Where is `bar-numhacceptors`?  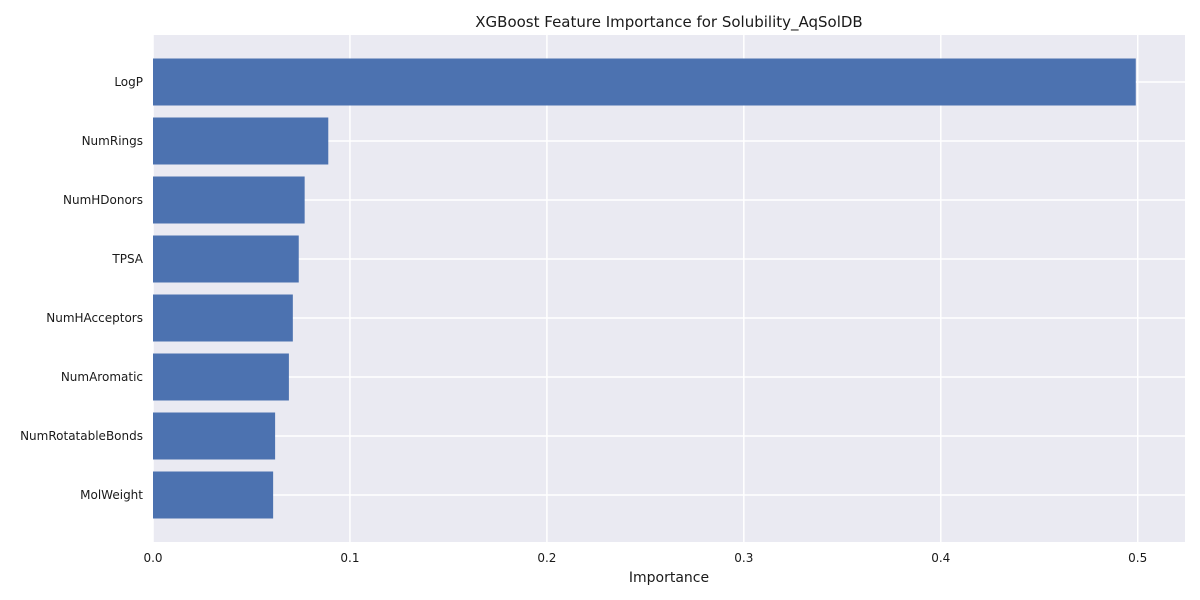
bar-numhacceptors is located at coordinates (223, 318).